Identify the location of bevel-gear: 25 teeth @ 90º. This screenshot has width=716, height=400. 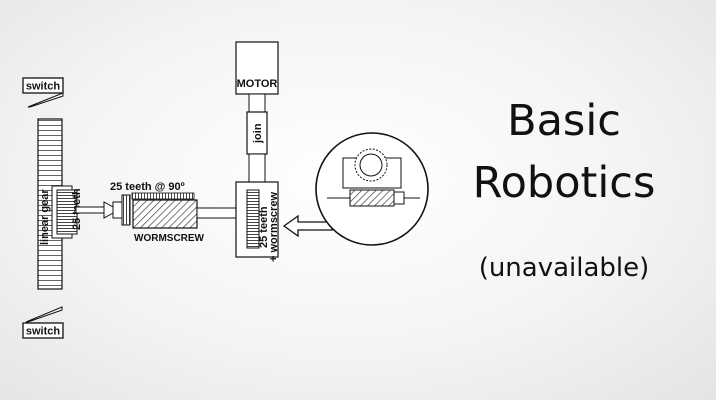
(152, 203).